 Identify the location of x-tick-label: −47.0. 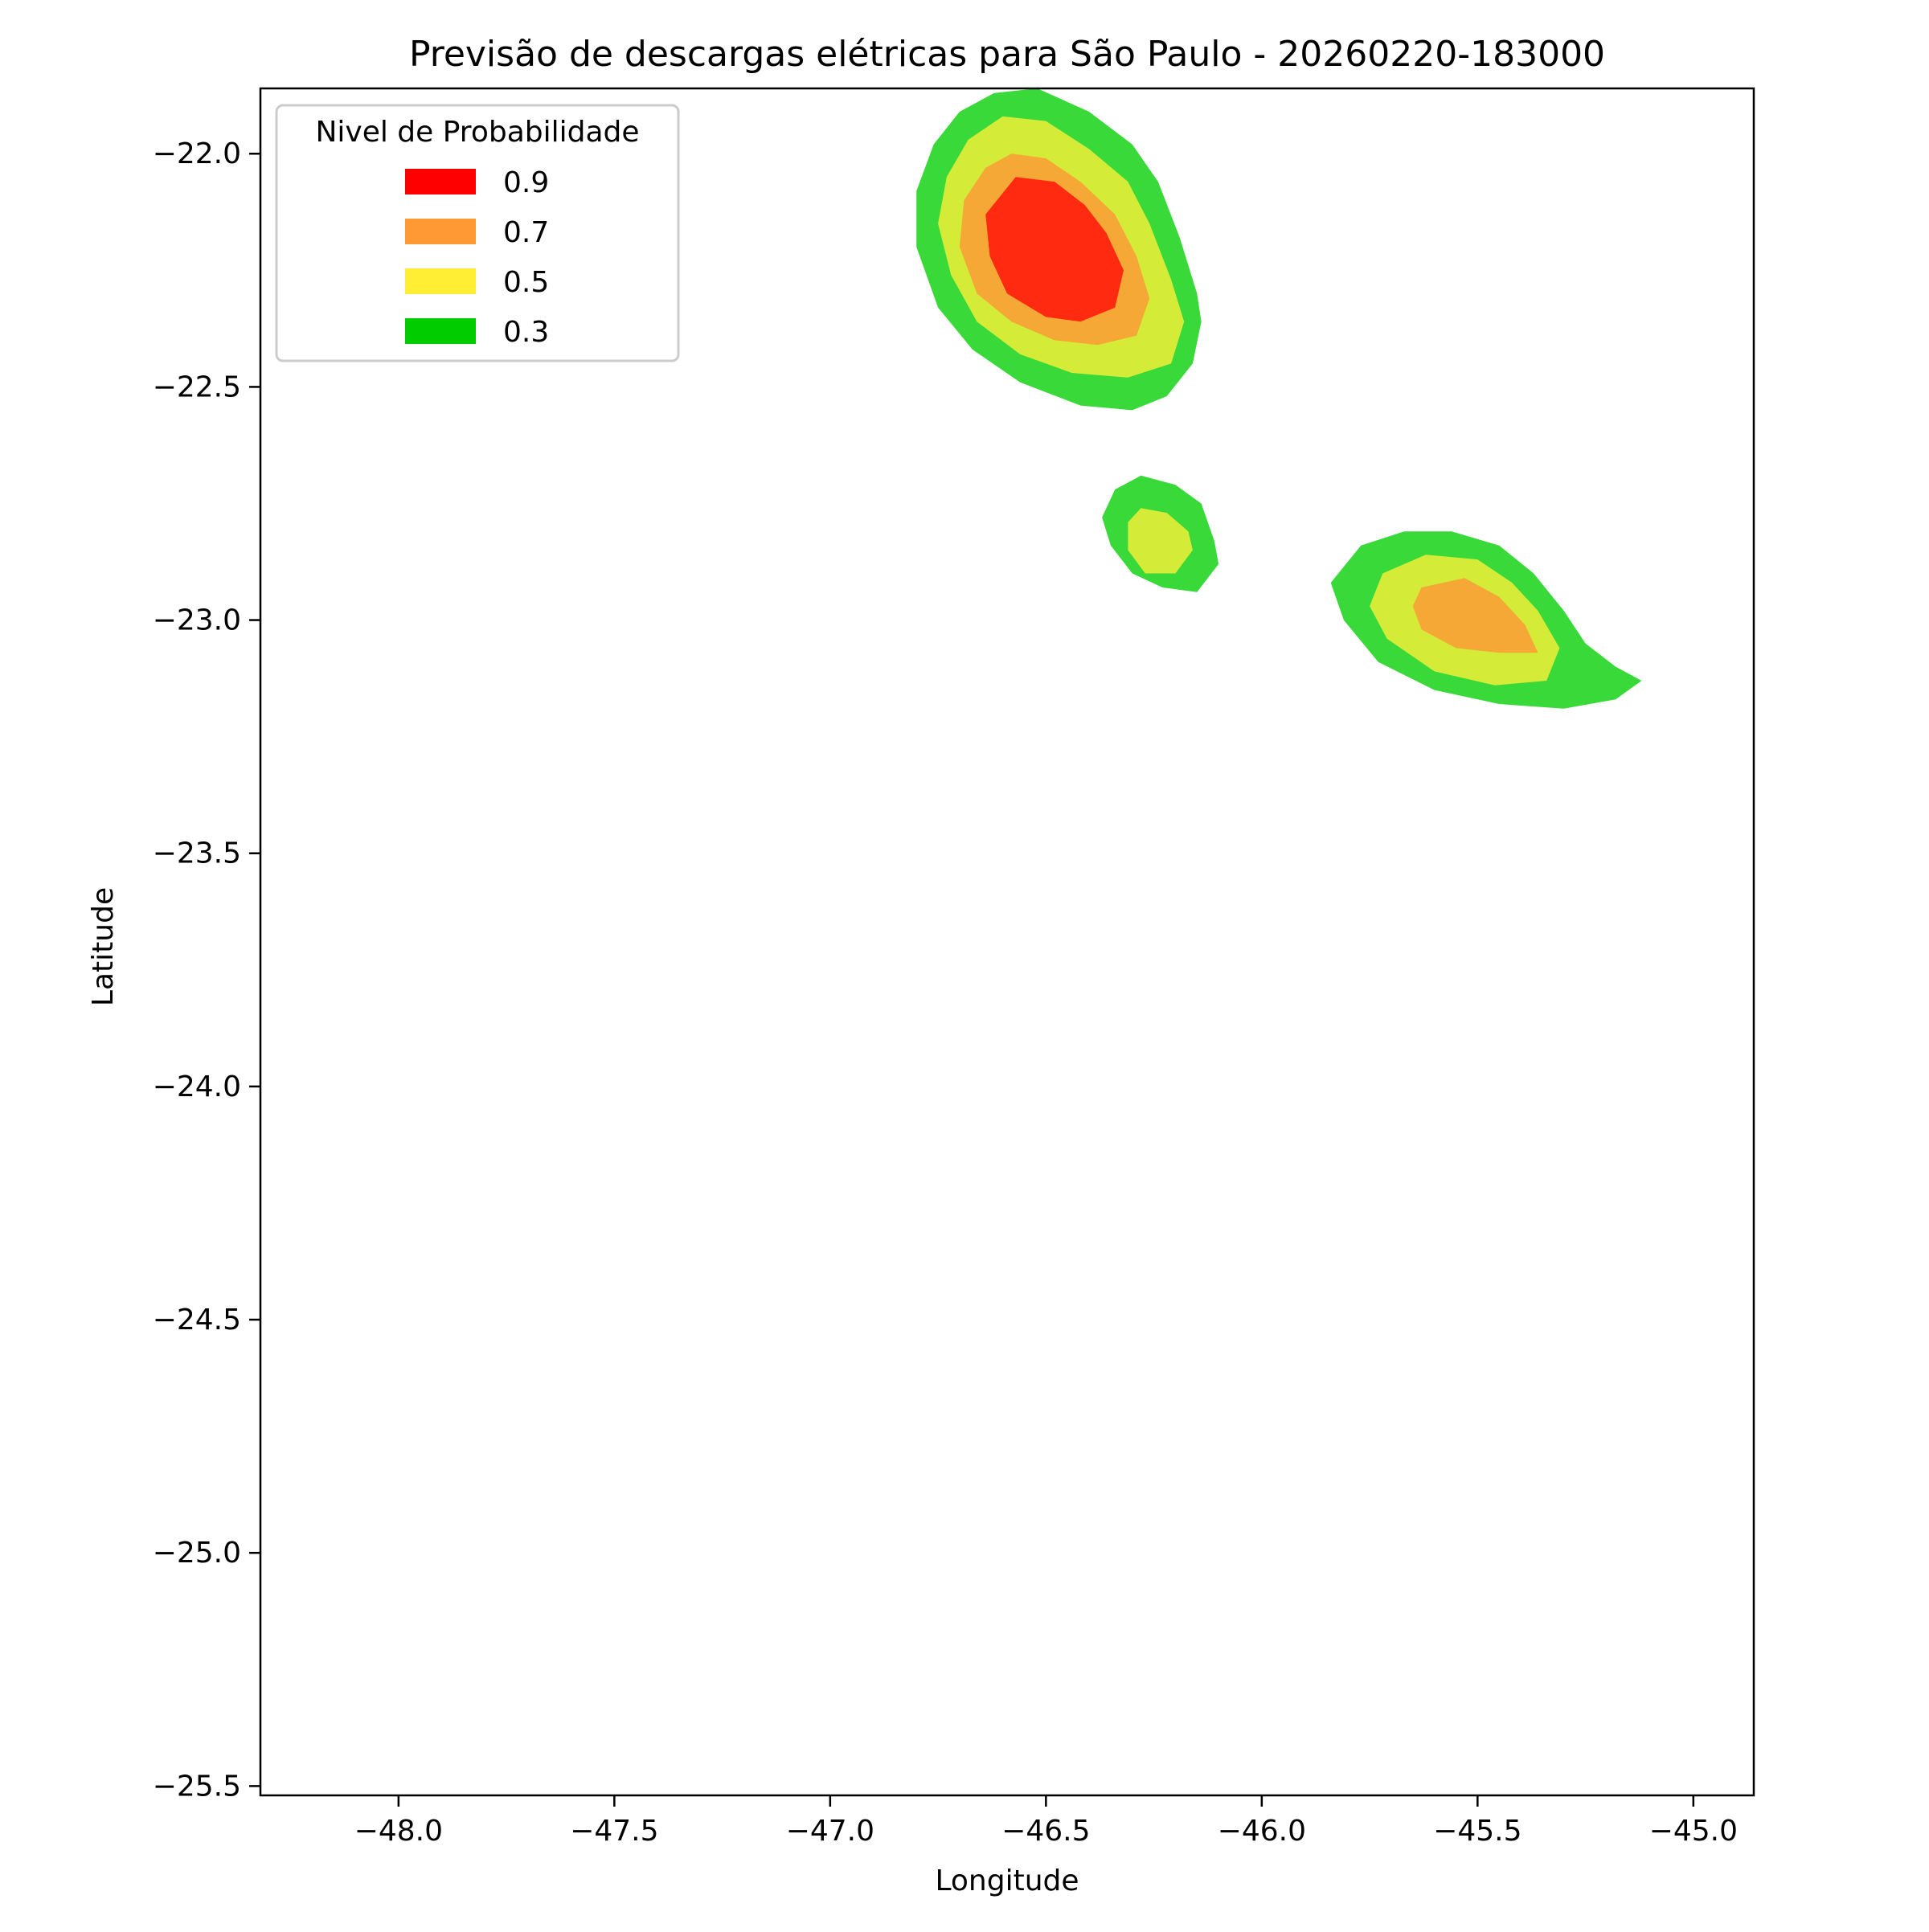
(830, 1831).